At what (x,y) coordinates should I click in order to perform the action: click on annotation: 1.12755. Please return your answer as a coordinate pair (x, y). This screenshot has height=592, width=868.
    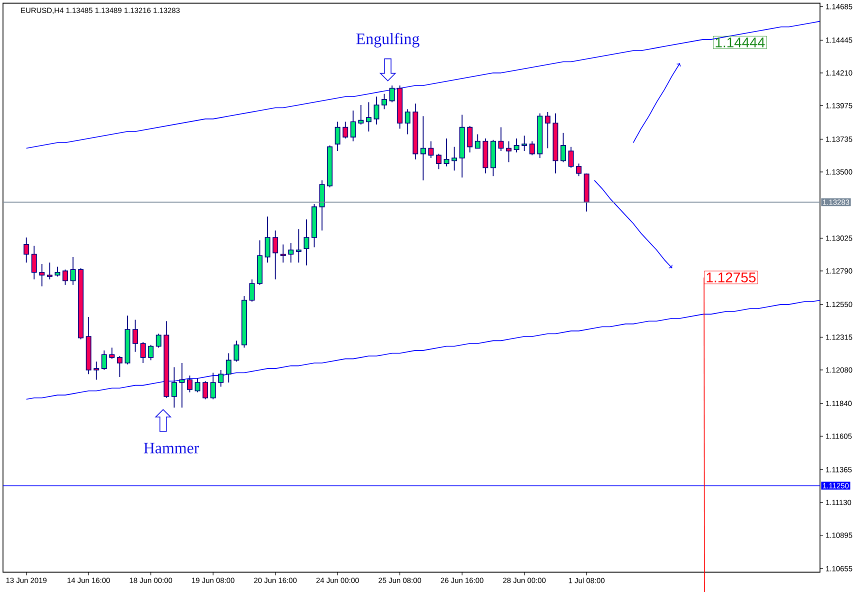
    Looking at the image, I should click on (731, 277).